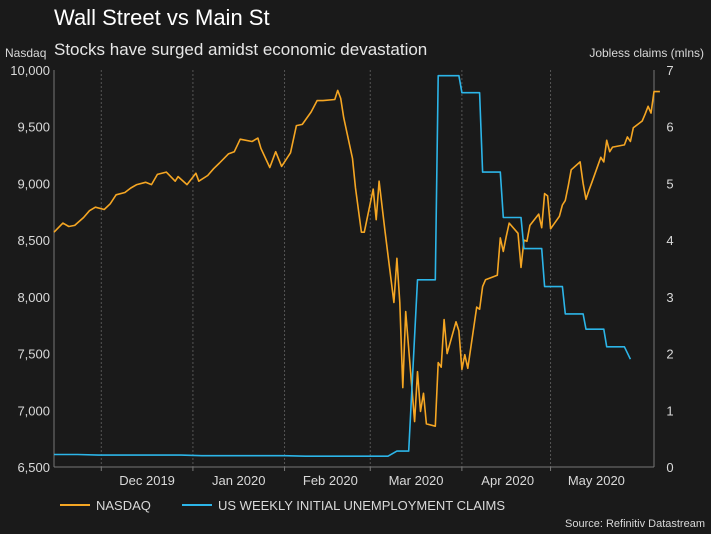 Image resolution: width=711 pixels, height=534 pixels. What do you see at coordinates (30, 70) in the screenshot?
I see `y-left-tick-label: 10,000` at bounding box center [30, 70].